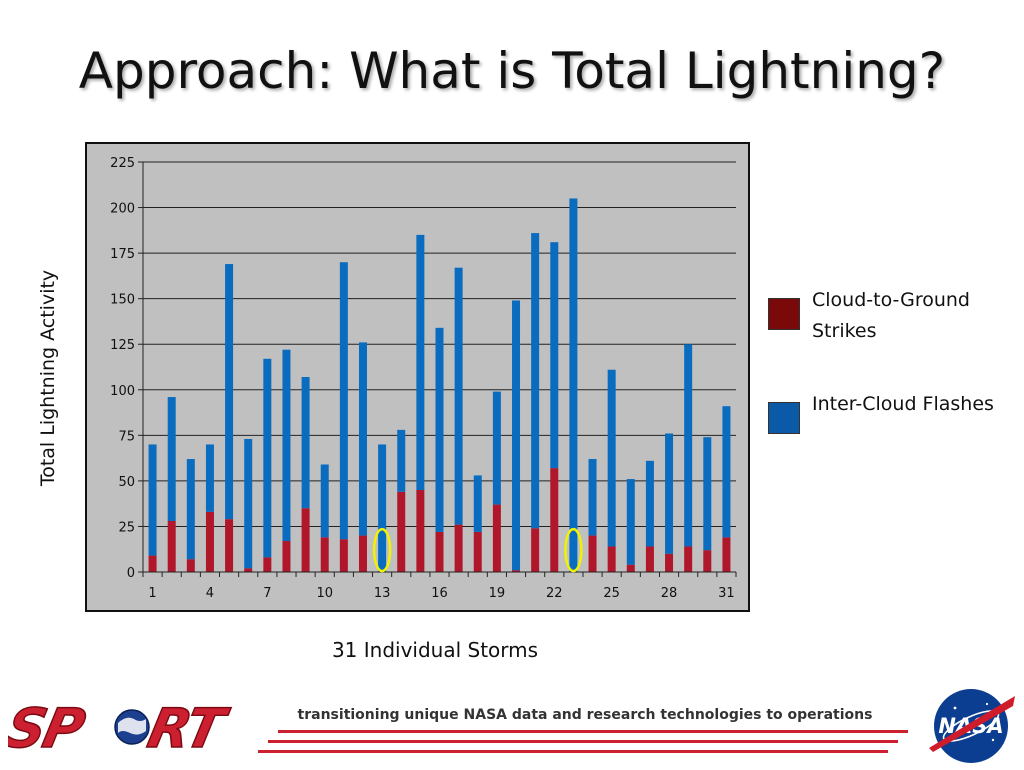  Describe the element at coordinates (726, 593) in the screenshot. I see `x-tick-label: 31` at that location.